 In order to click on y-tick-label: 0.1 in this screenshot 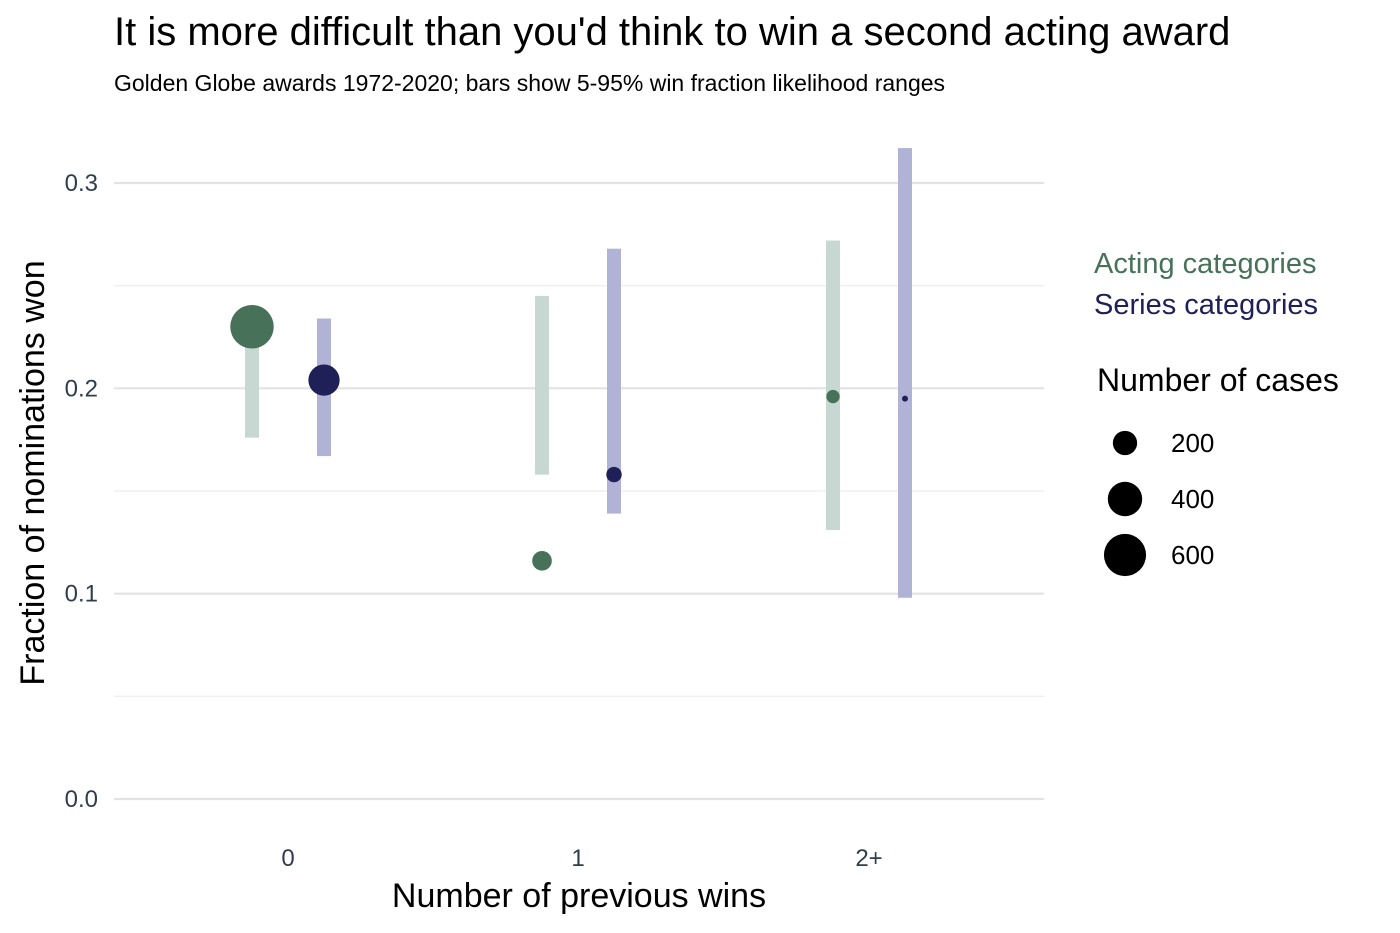, I will do `click(81, 594)`.